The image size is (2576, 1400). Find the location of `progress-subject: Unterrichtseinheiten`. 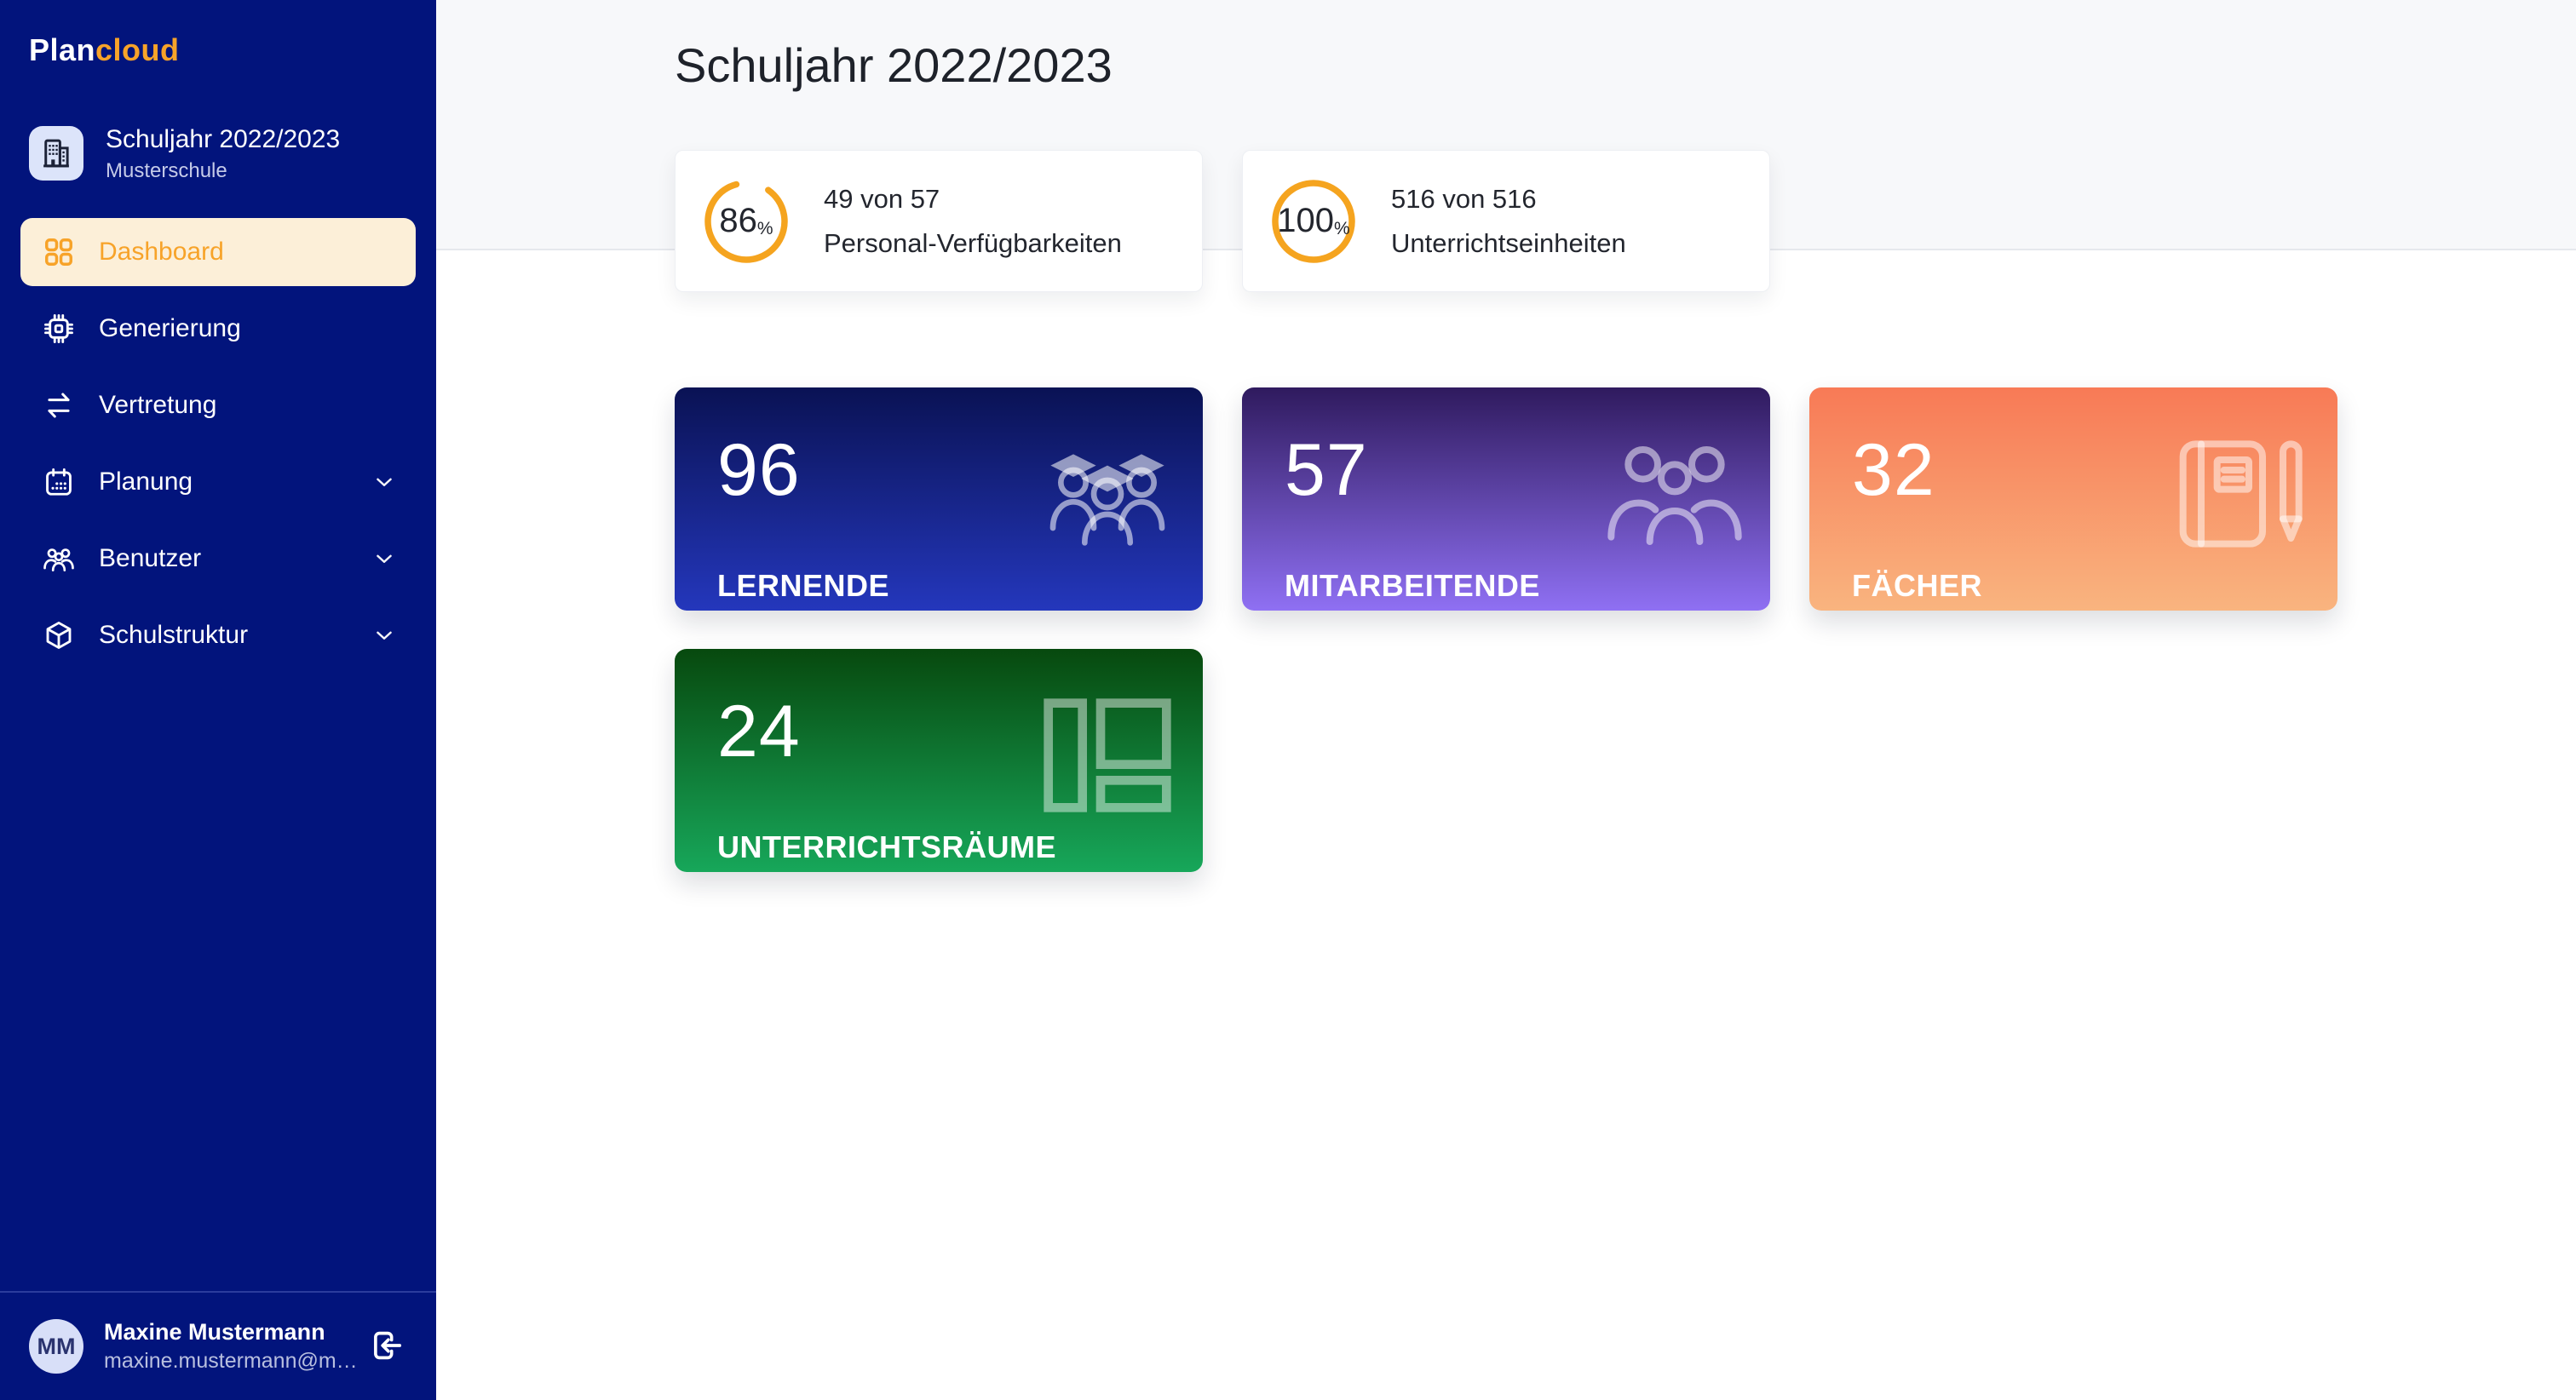

progress-subject: Unterrichtseinheiten is located at coordinates (1509, 242).